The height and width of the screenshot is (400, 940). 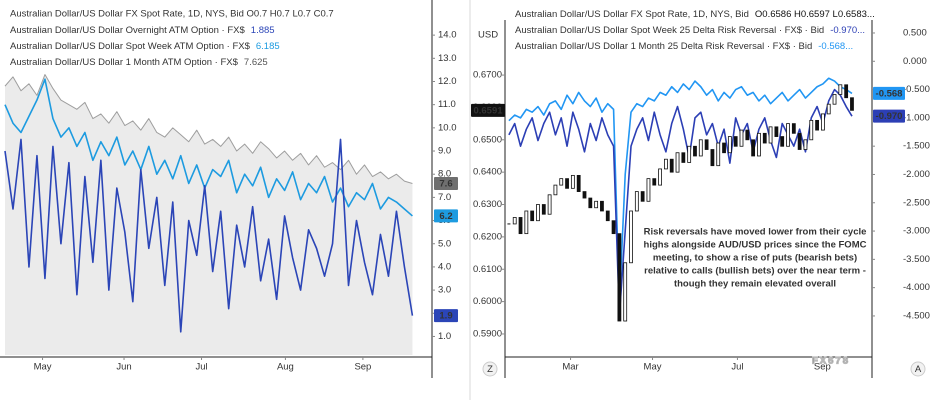 I want to click on y2-tick-label: -3.000, so click(x=916, y=231).